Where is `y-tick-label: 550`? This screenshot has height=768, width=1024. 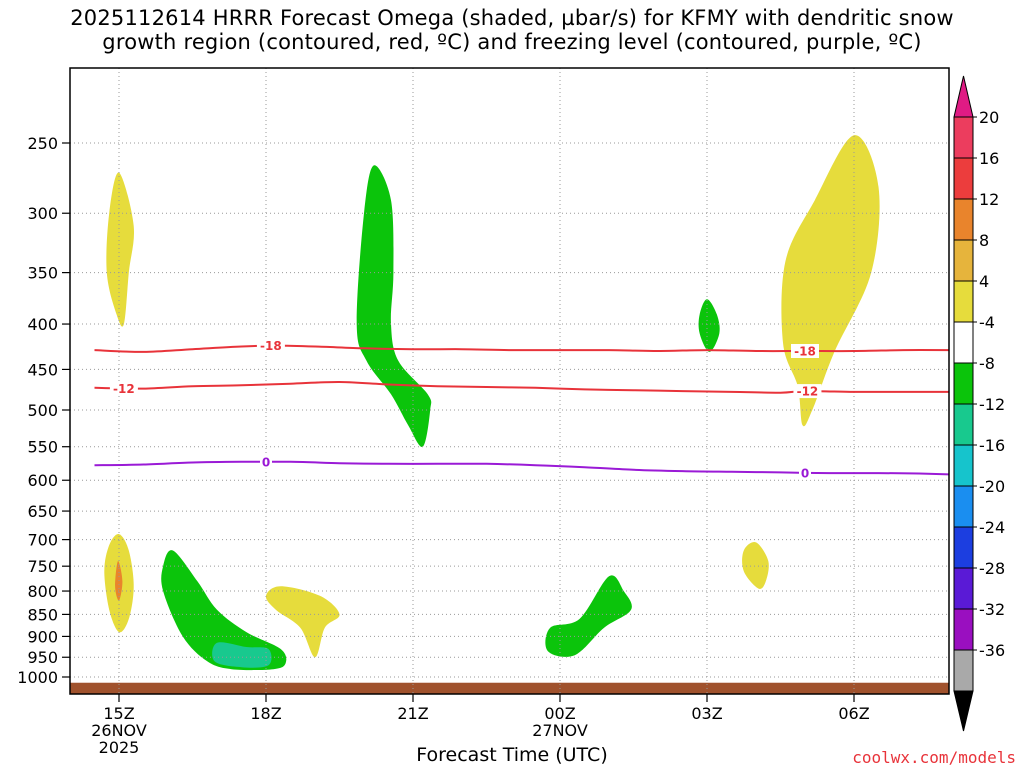 y-tick-label: 550 is located at coordinates (42, 447).